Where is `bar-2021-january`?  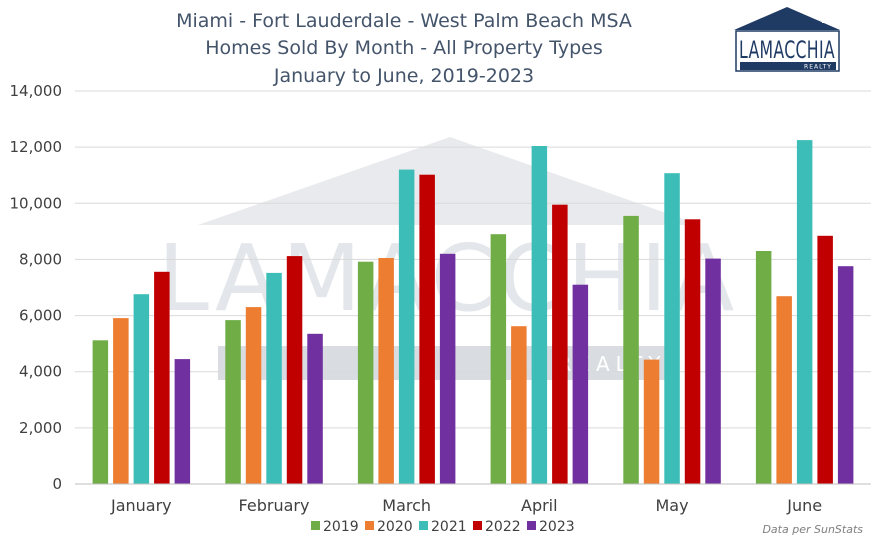
bar-2021-january is located at coordinates (141, 389).